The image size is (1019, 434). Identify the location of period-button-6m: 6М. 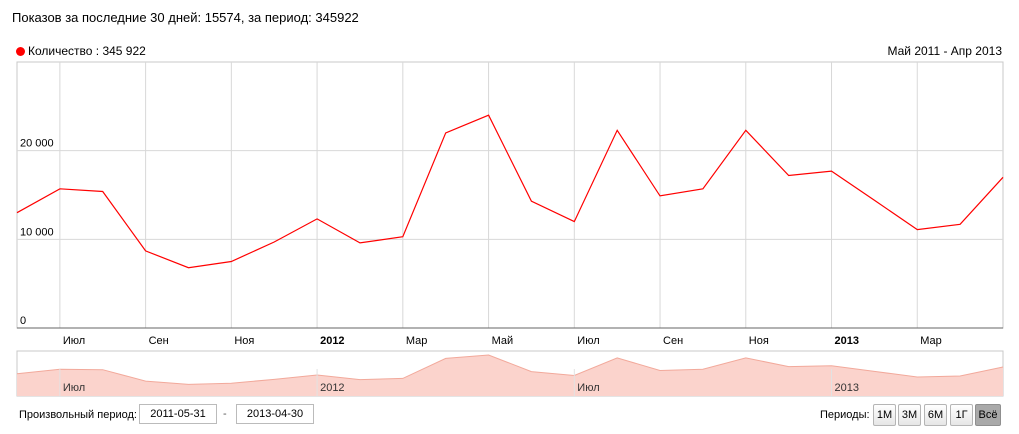
(935, 415).